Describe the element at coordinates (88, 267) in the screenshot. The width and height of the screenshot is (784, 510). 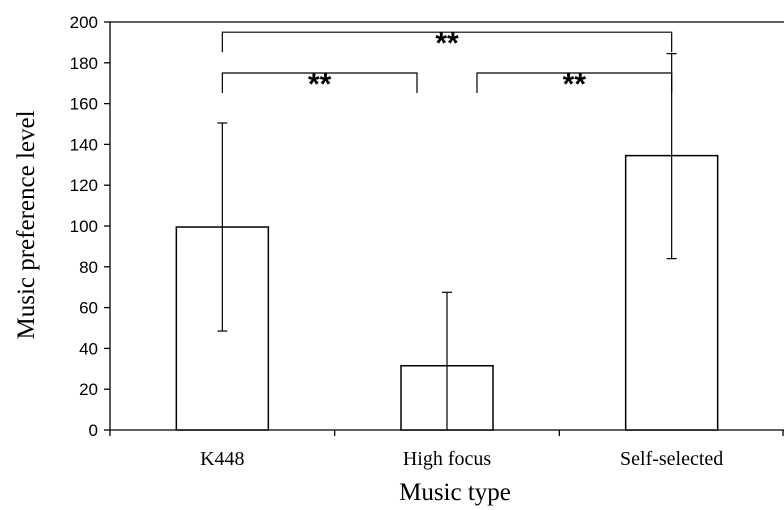
I see `y-tick-label: 80` at that location.